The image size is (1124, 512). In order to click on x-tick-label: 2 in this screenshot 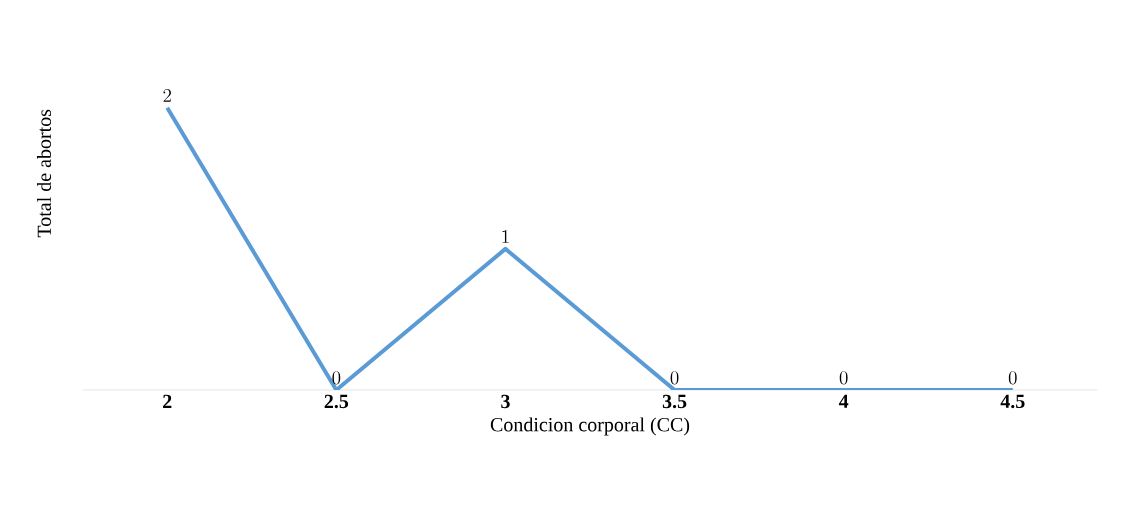, I will do `click(167, 401)`.